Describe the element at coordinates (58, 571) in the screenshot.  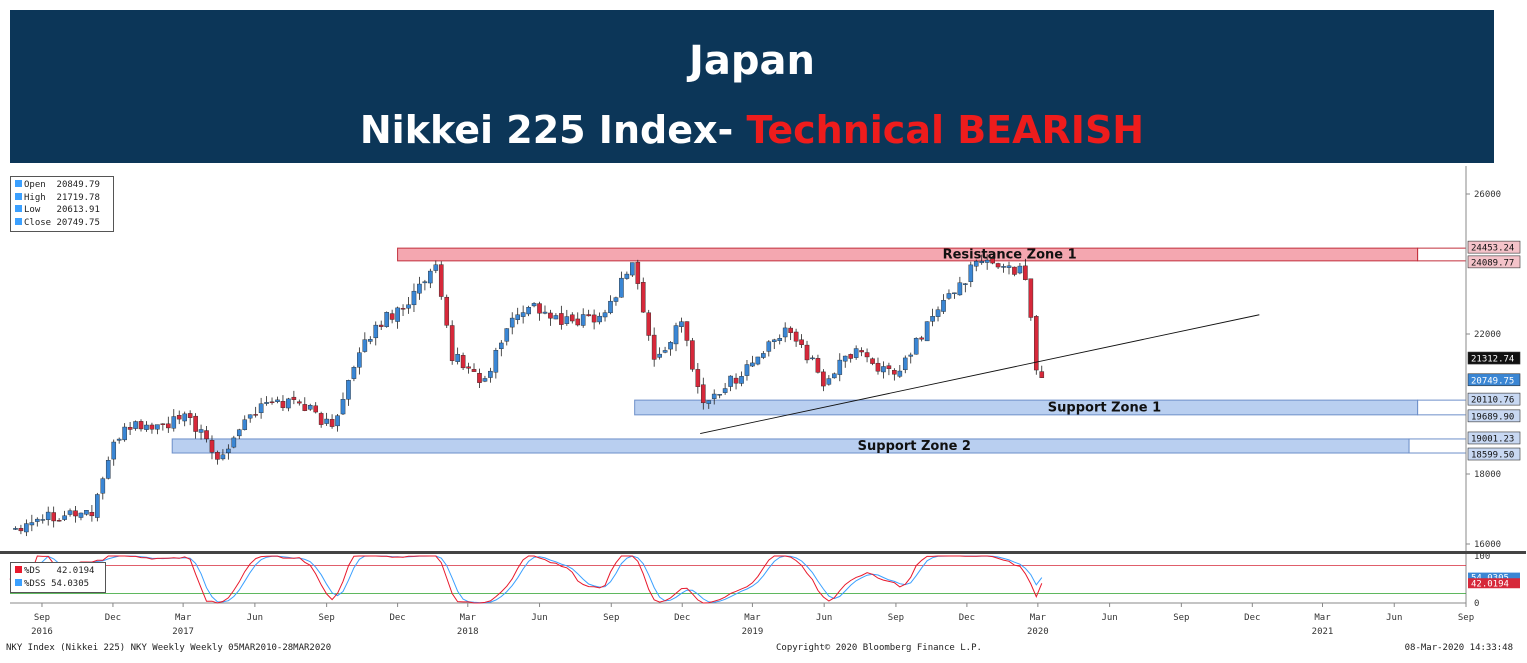
I see `legend-ds: %DS 42.0194` at that location.